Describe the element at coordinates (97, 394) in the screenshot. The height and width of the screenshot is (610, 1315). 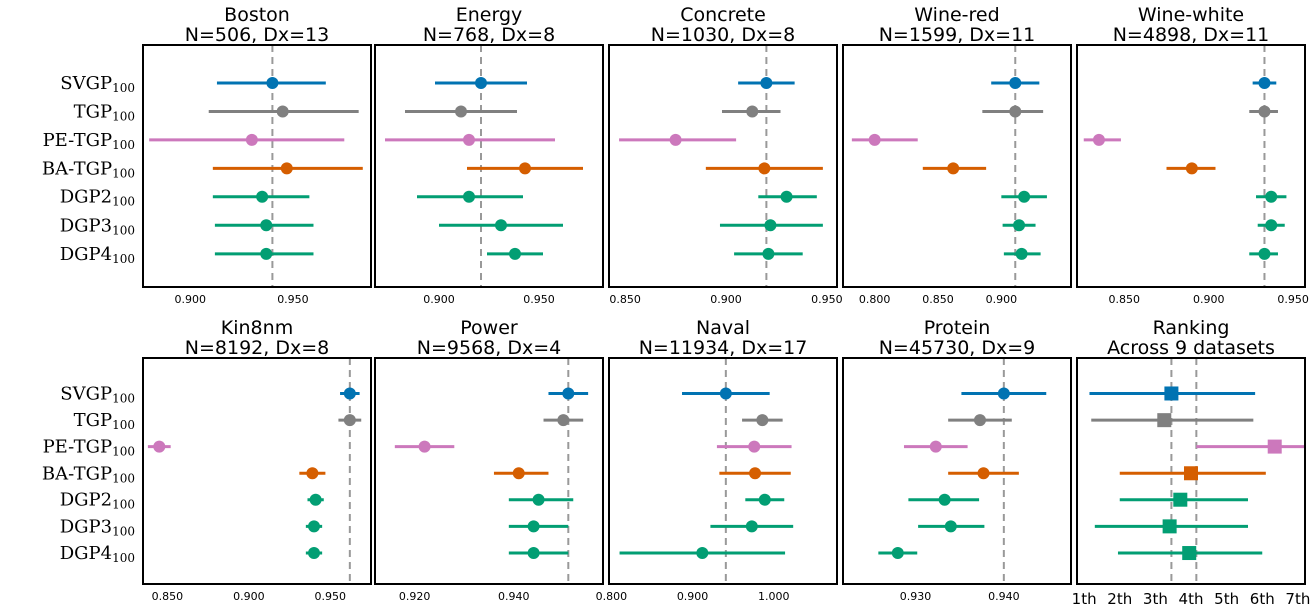
I see `method-label: SVGP100` at that location.